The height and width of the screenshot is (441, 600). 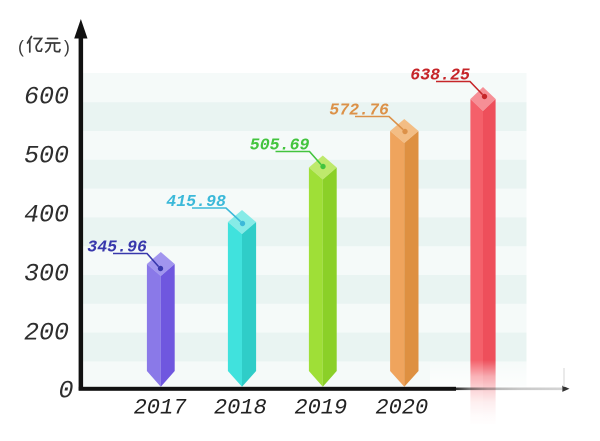 I want to click on svg-text: 2020, so click(x=401, y=407).